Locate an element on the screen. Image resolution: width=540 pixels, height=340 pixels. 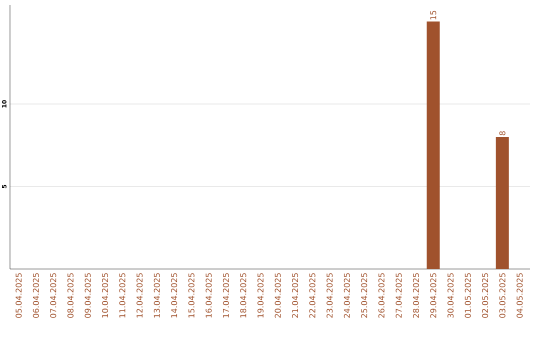
x-tick-label: 08.04.2025 is located at coordinates (70, 295).